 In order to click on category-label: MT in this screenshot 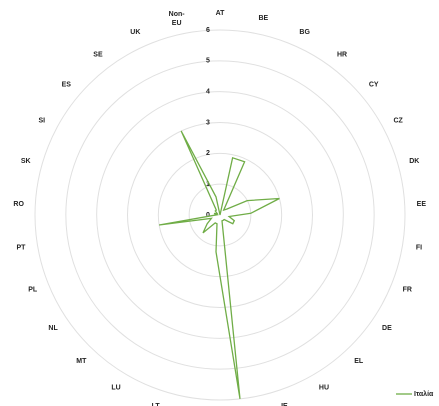, I will do `click(81, 361)`.